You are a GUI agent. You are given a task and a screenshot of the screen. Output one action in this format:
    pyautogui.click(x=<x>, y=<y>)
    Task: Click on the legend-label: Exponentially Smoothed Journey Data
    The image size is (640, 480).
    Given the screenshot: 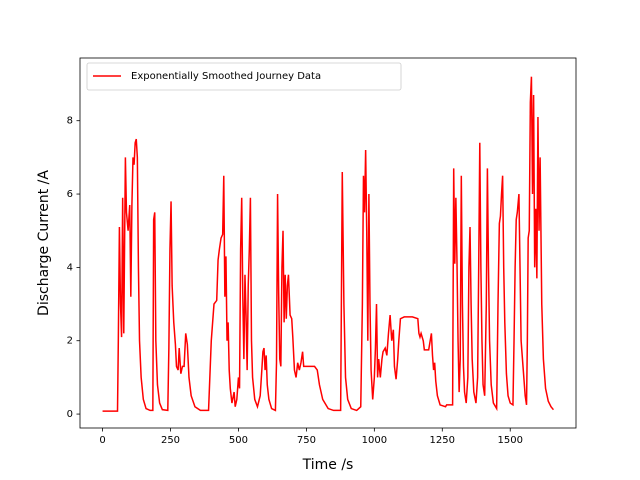 What is the action you would take?
    pyautogui.click(x=226, y=76)
    